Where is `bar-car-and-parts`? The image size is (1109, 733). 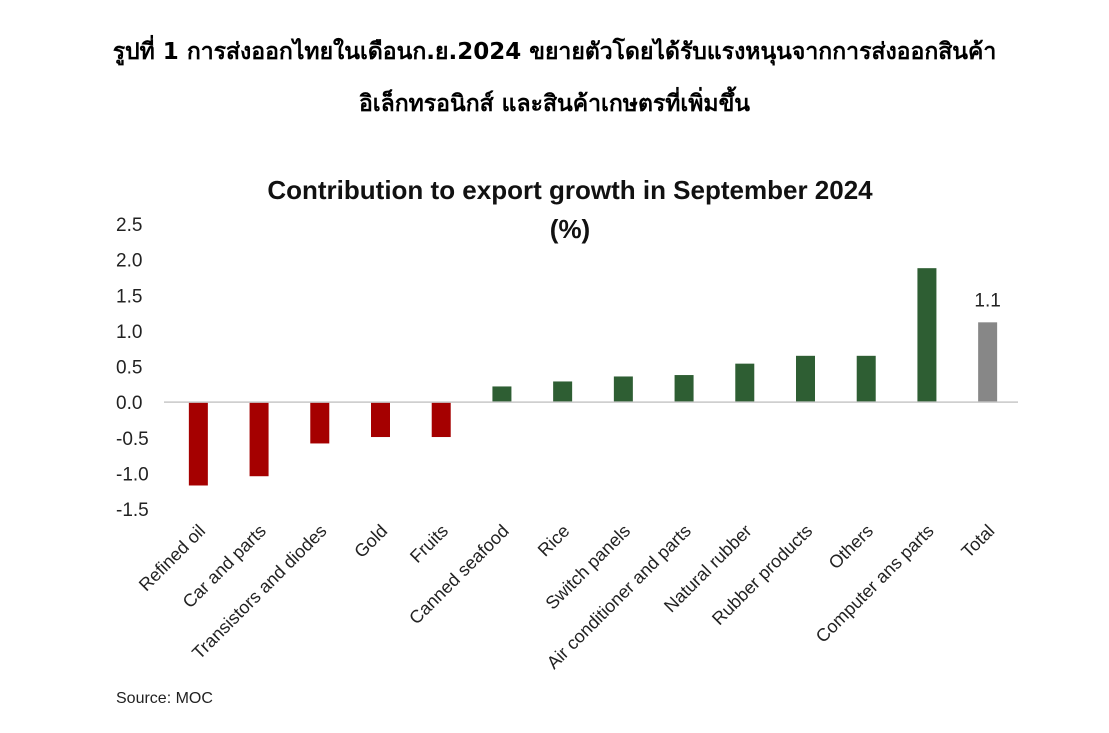 bar-car-and-parts is located at coordinates (259, 439).